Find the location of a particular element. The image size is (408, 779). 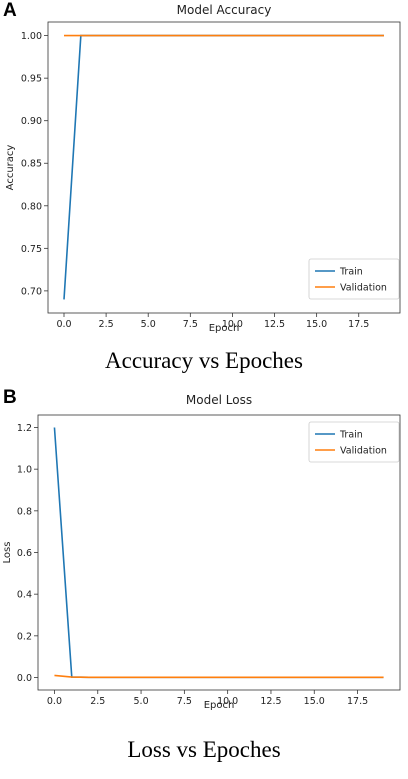

y-tick-label: 0.85 is located at coordinates (31, 164).